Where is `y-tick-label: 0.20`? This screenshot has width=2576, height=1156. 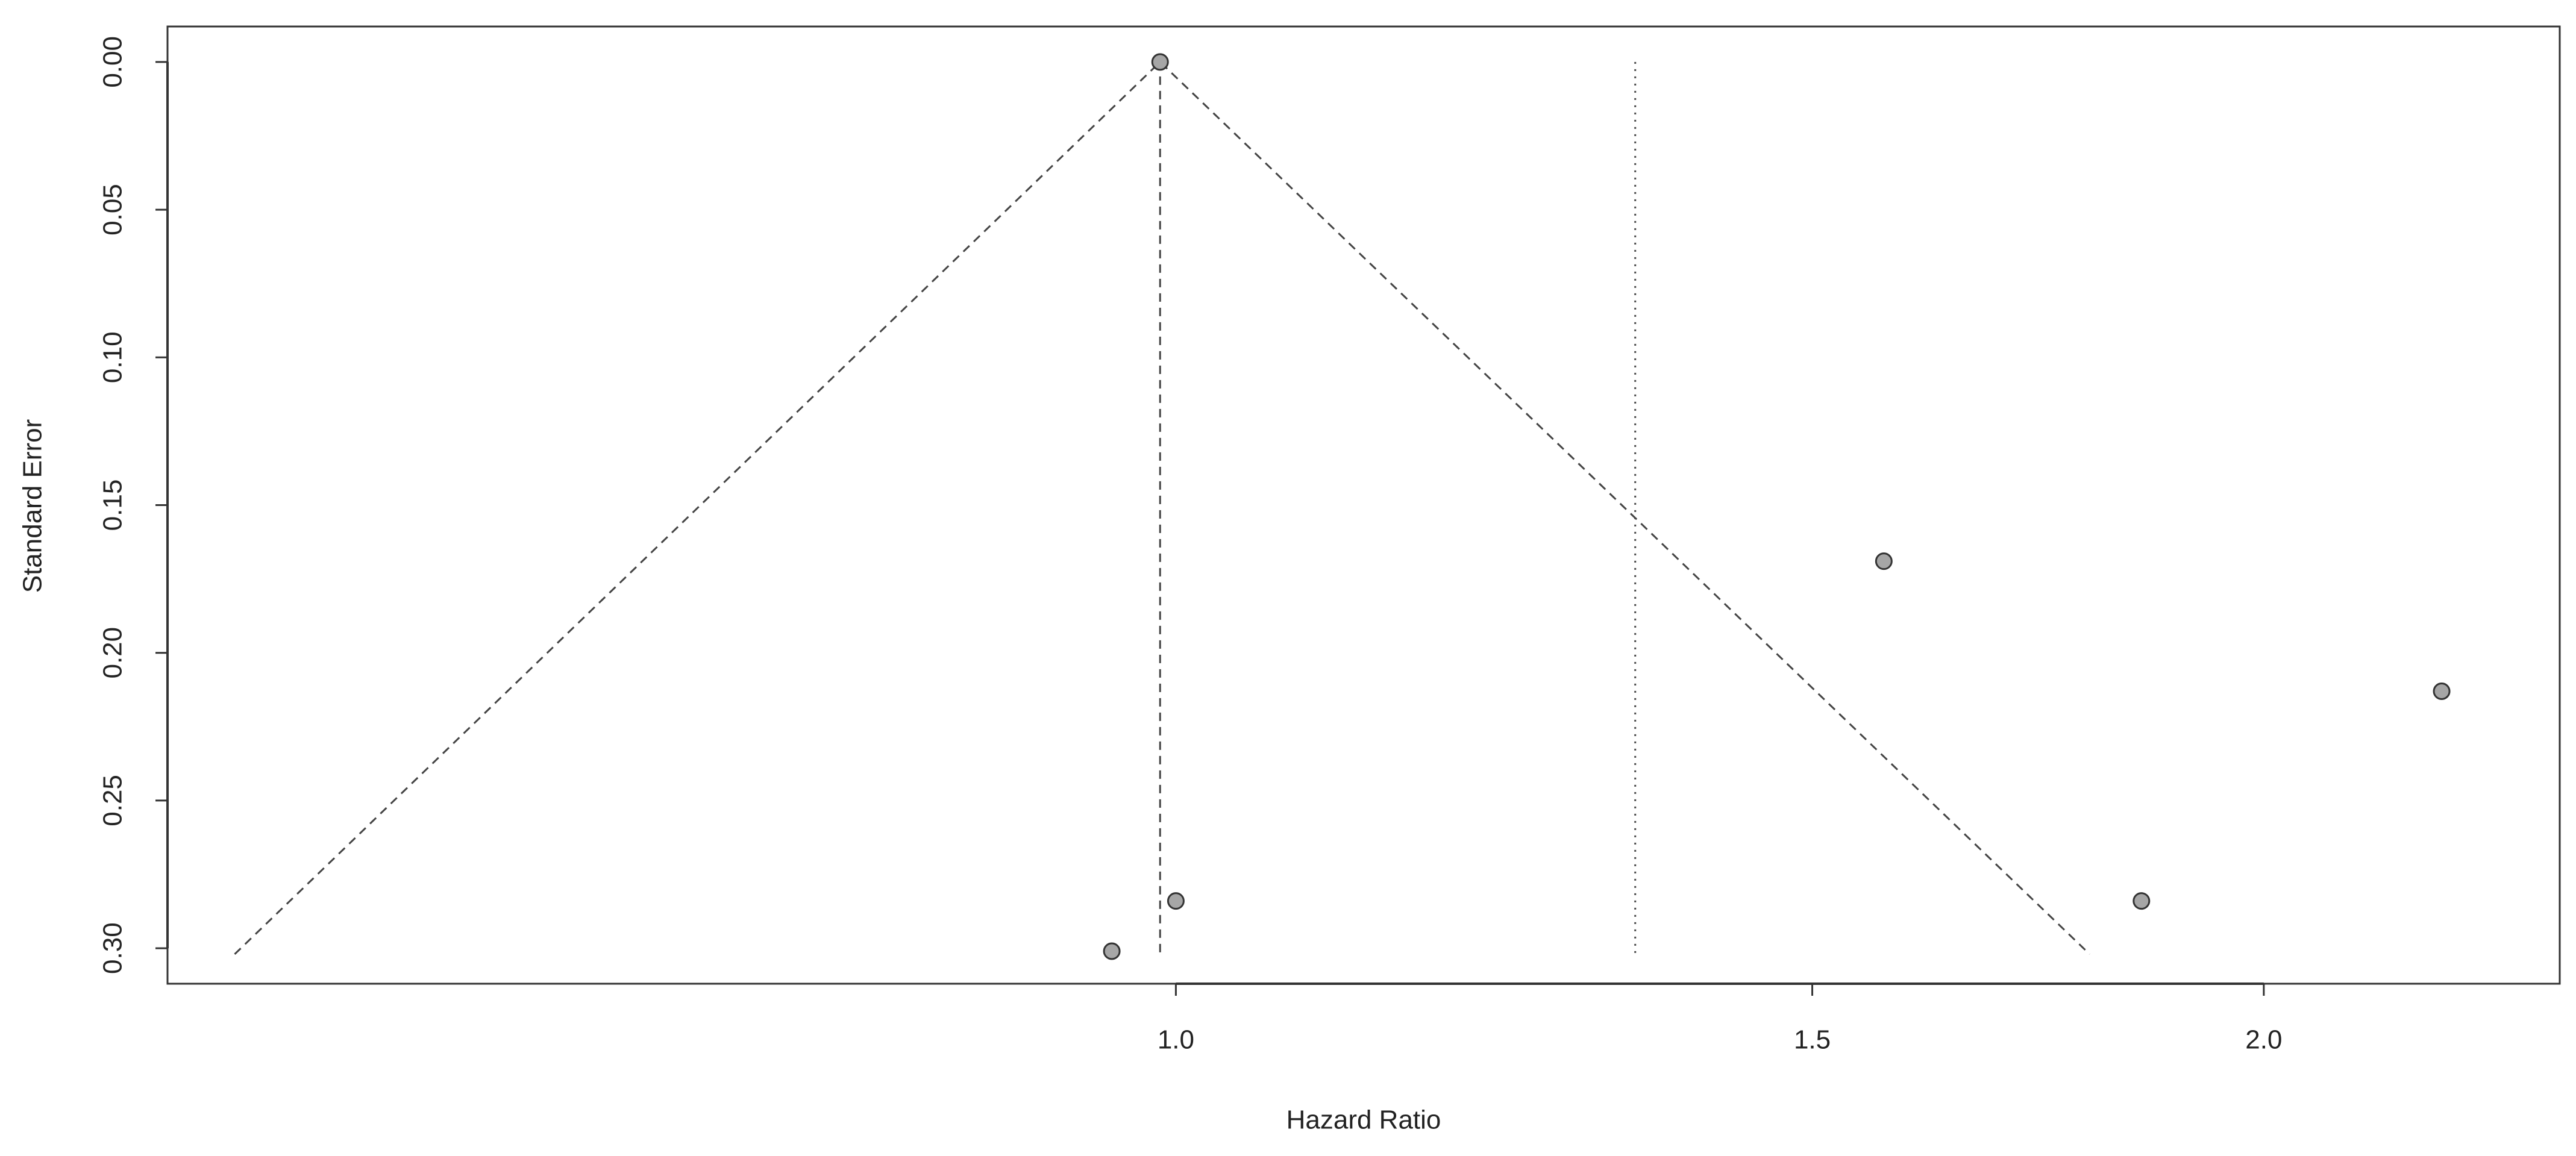
y-tick-label: 0.20 is located at coordinates (113, 653).